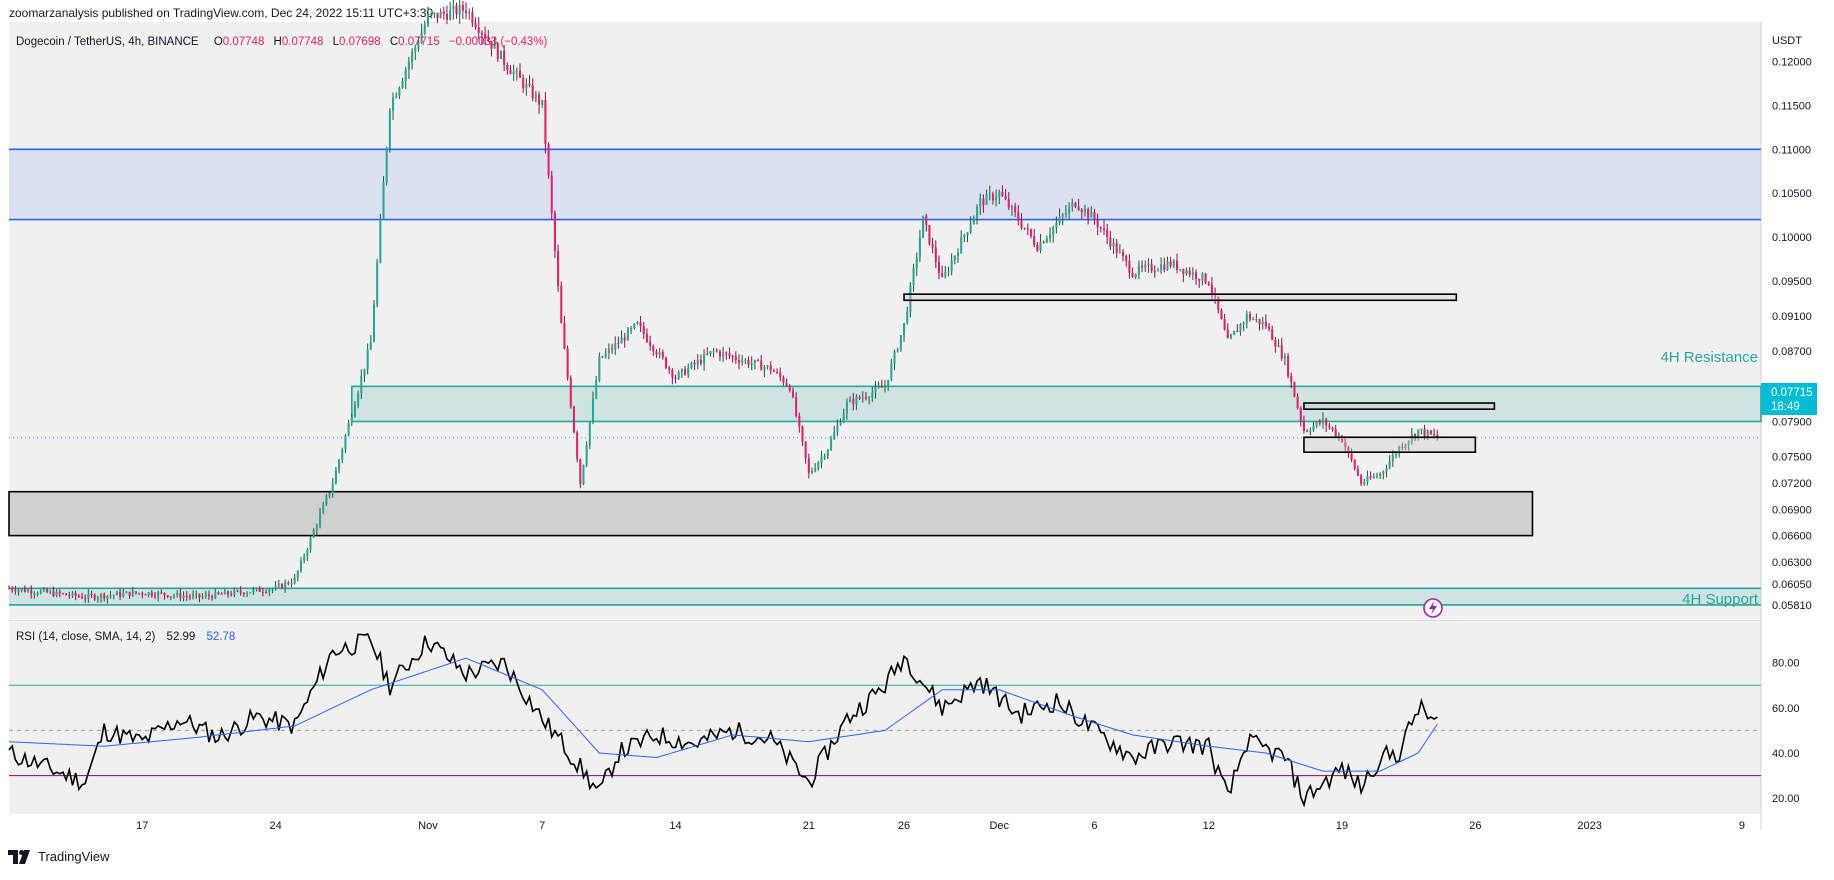 The height and width of the screenshot is (880, 1834). Describe the element at coordinates (1399, 406) in the screenshot. I see `box-resistance-top` at that location.